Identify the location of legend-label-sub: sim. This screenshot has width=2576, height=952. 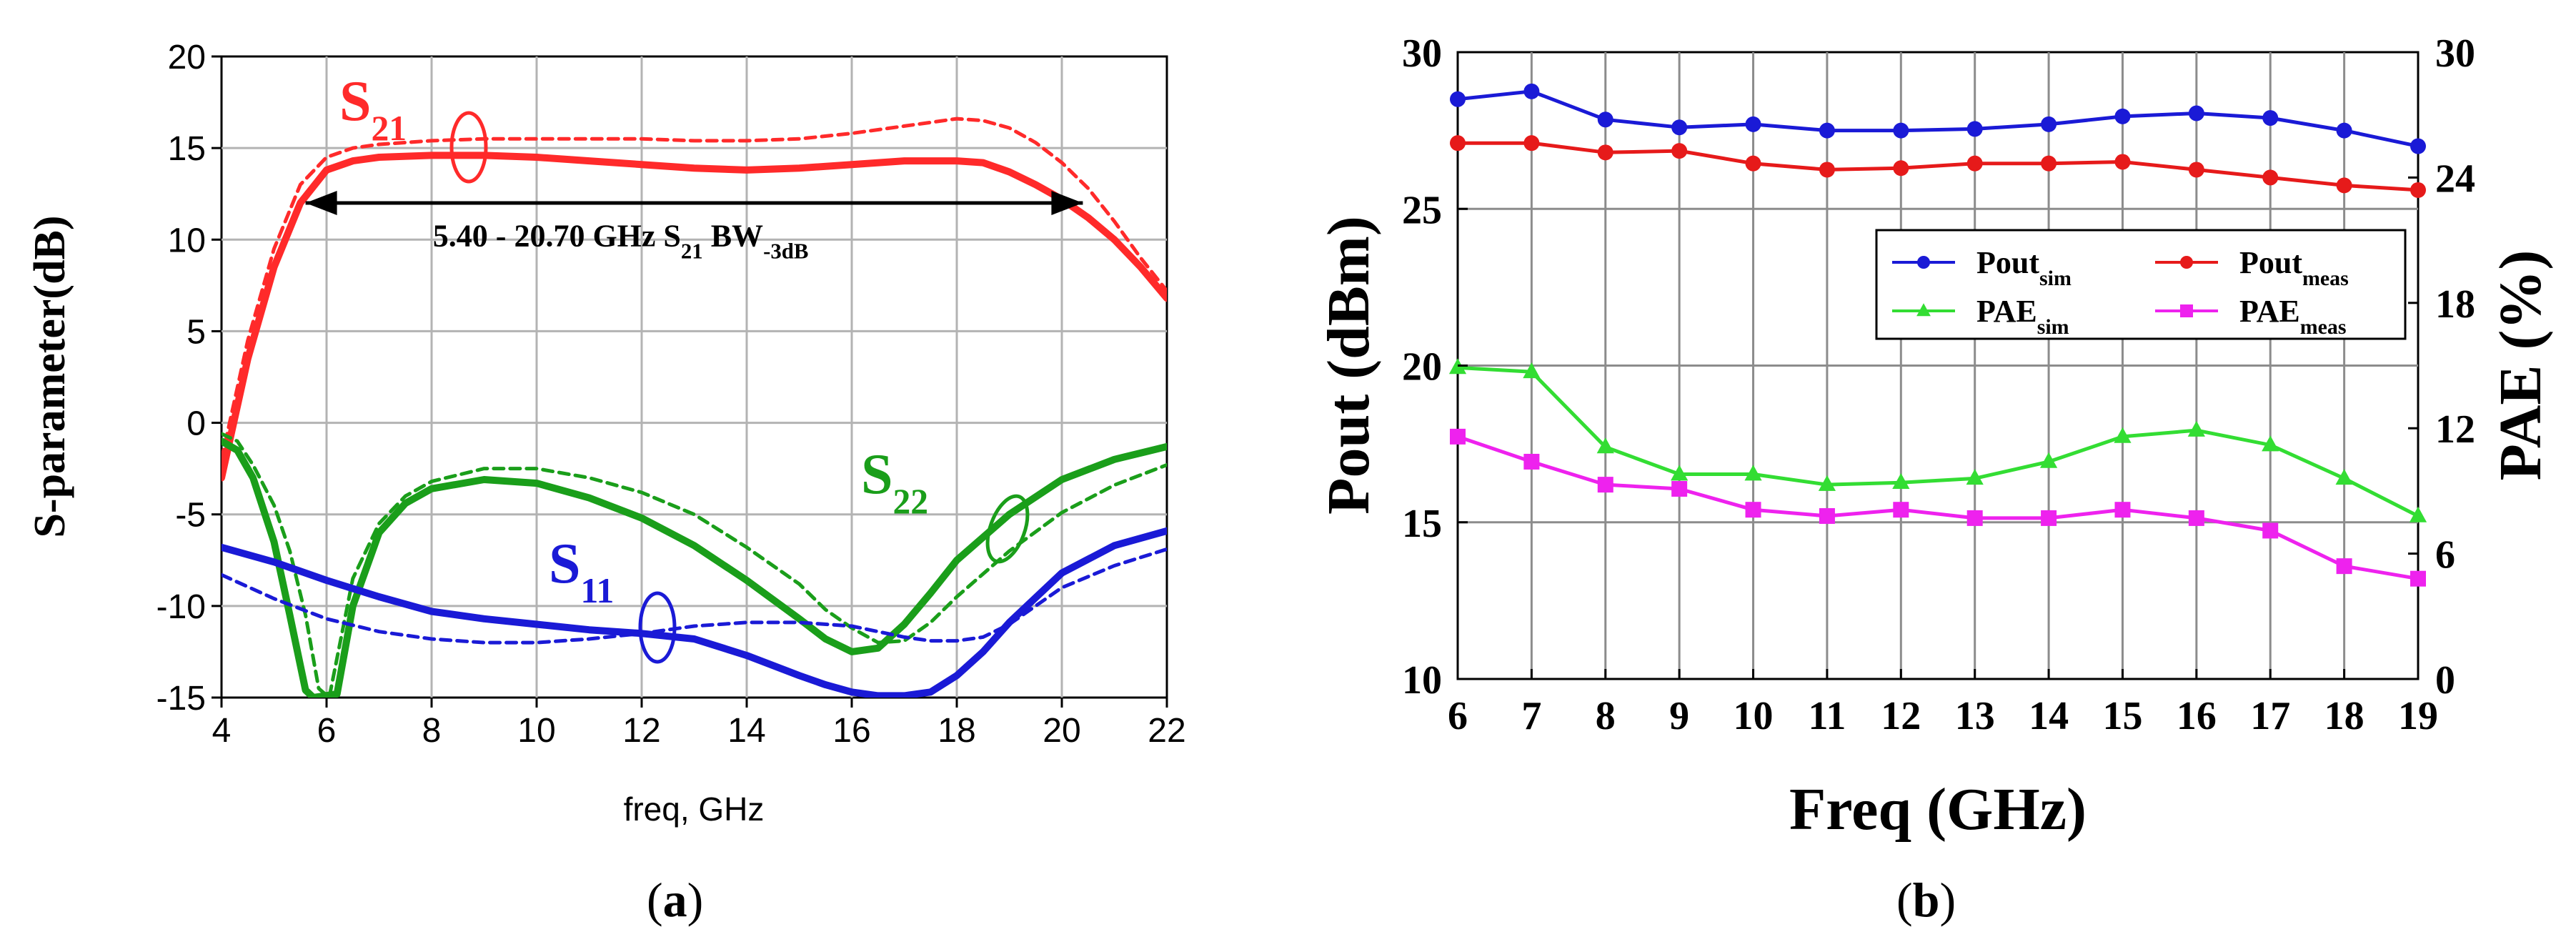
(2053, 327).